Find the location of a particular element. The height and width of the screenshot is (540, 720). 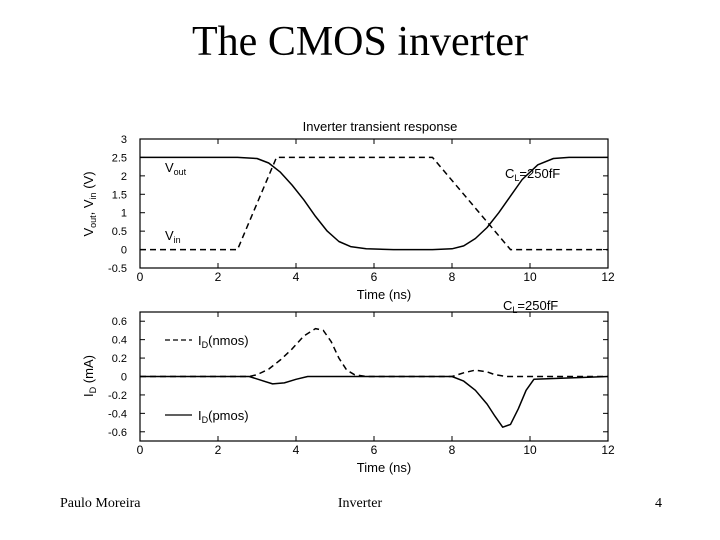

legend-pmos-label: ID(pmos) is located at coordinates (223, 416).